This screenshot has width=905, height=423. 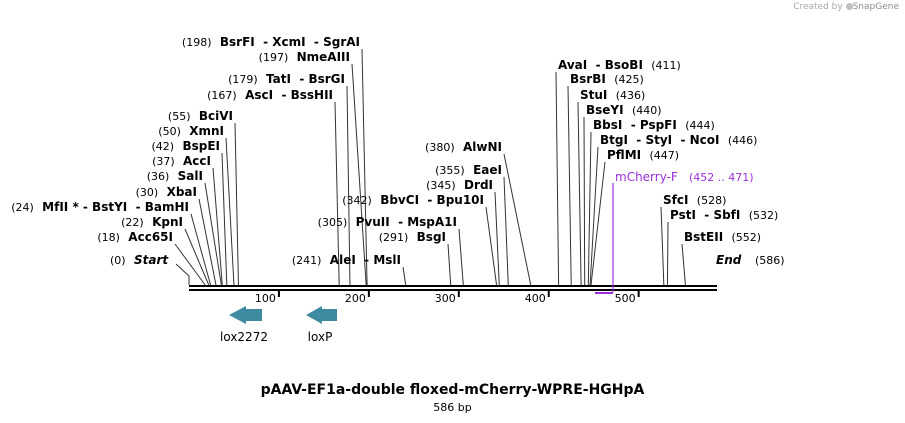 I want to click on restriction-site-label: (291) BsgI, so click(x=412, y=237).